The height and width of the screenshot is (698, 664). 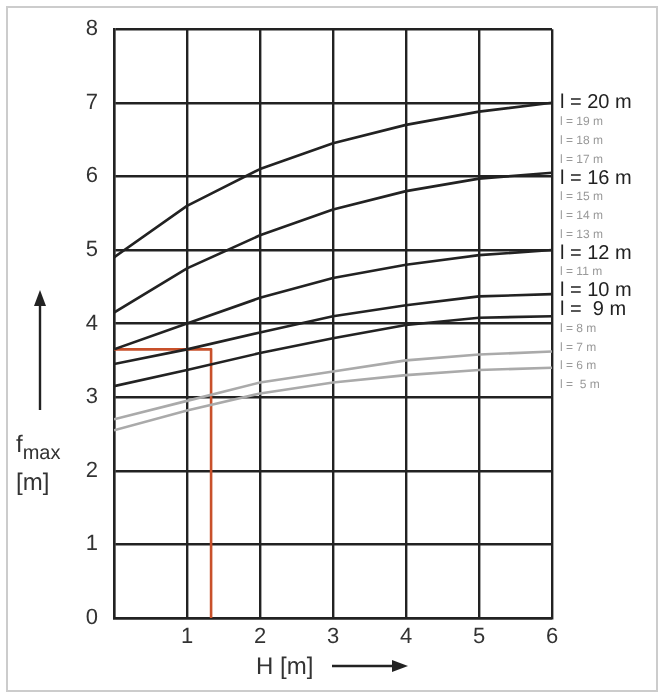 I want to click on x-tick-label: 4, so click(x=406, y=637).